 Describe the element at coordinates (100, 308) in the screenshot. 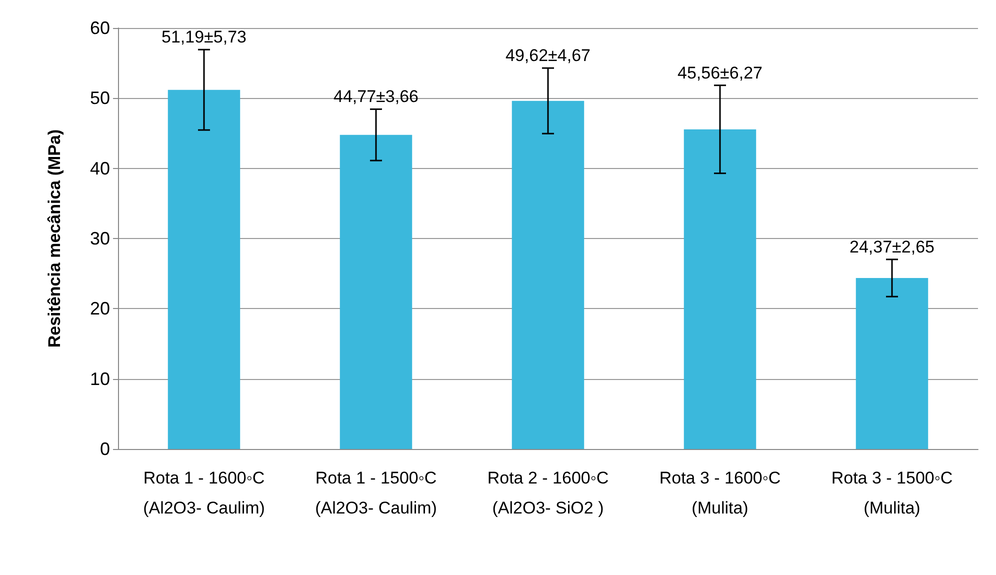

I see `y-tick-label: 20` at that location.